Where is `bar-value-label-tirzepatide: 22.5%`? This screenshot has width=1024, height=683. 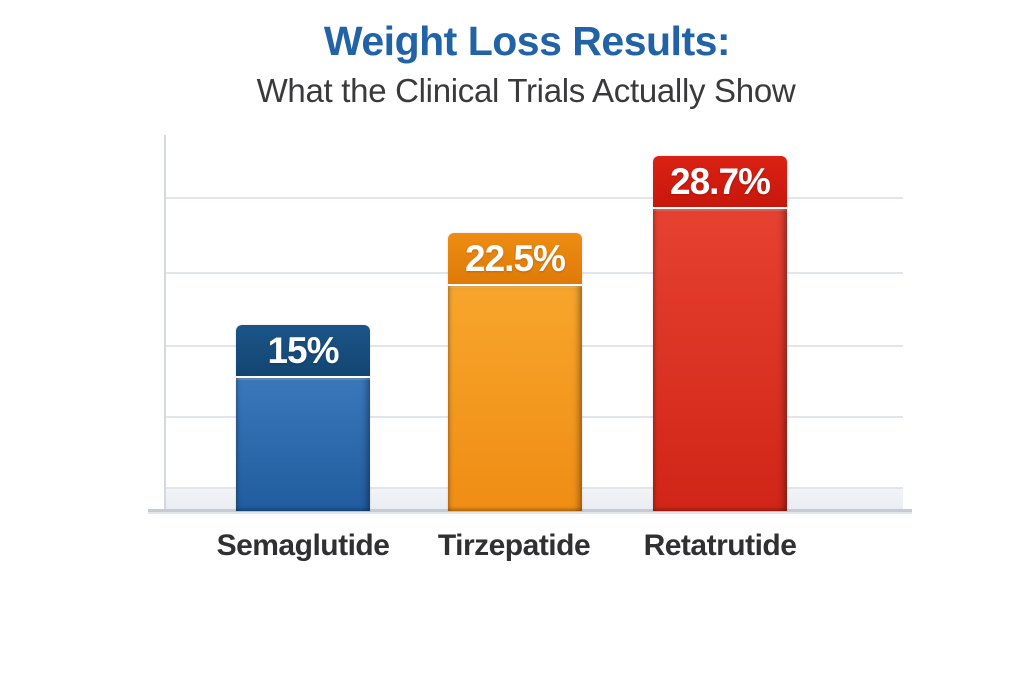 bar-value-label-tirzepatide: 22.5% is located at coordinates (515, 258).